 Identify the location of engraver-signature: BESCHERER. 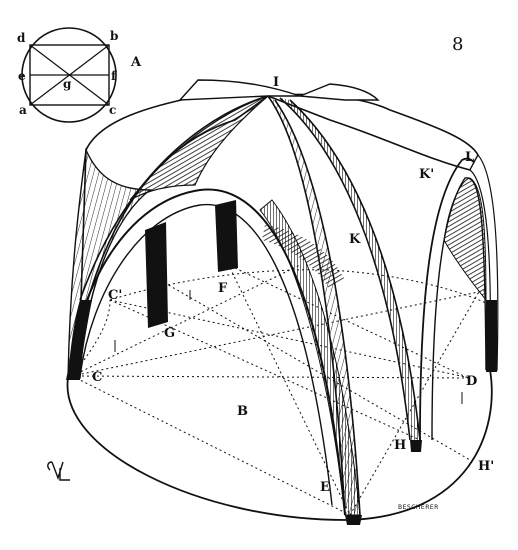
(418, 507).